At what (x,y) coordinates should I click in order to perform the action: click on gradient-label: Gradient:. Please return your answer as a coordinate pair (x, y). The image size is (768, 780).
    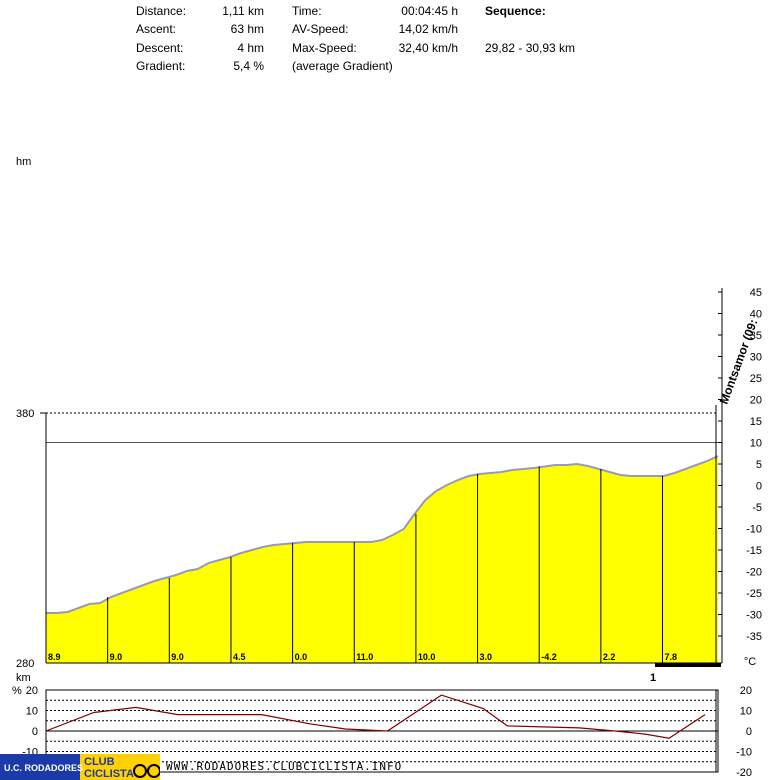
    Looking at the image, I should click on (161, 66).